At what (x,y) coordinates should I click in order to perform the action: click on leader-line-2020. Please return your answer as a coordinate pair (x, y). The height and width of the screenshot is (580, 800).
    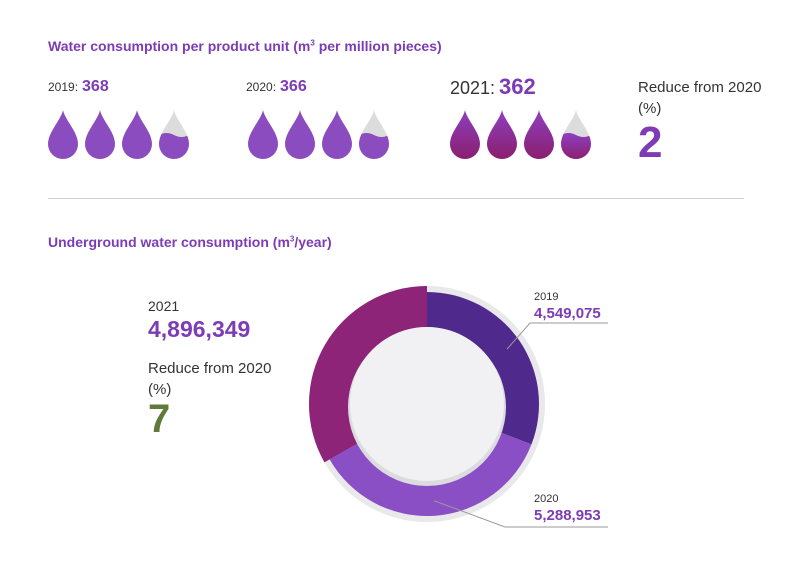
    Looking at the image, I should click on (521, 514).